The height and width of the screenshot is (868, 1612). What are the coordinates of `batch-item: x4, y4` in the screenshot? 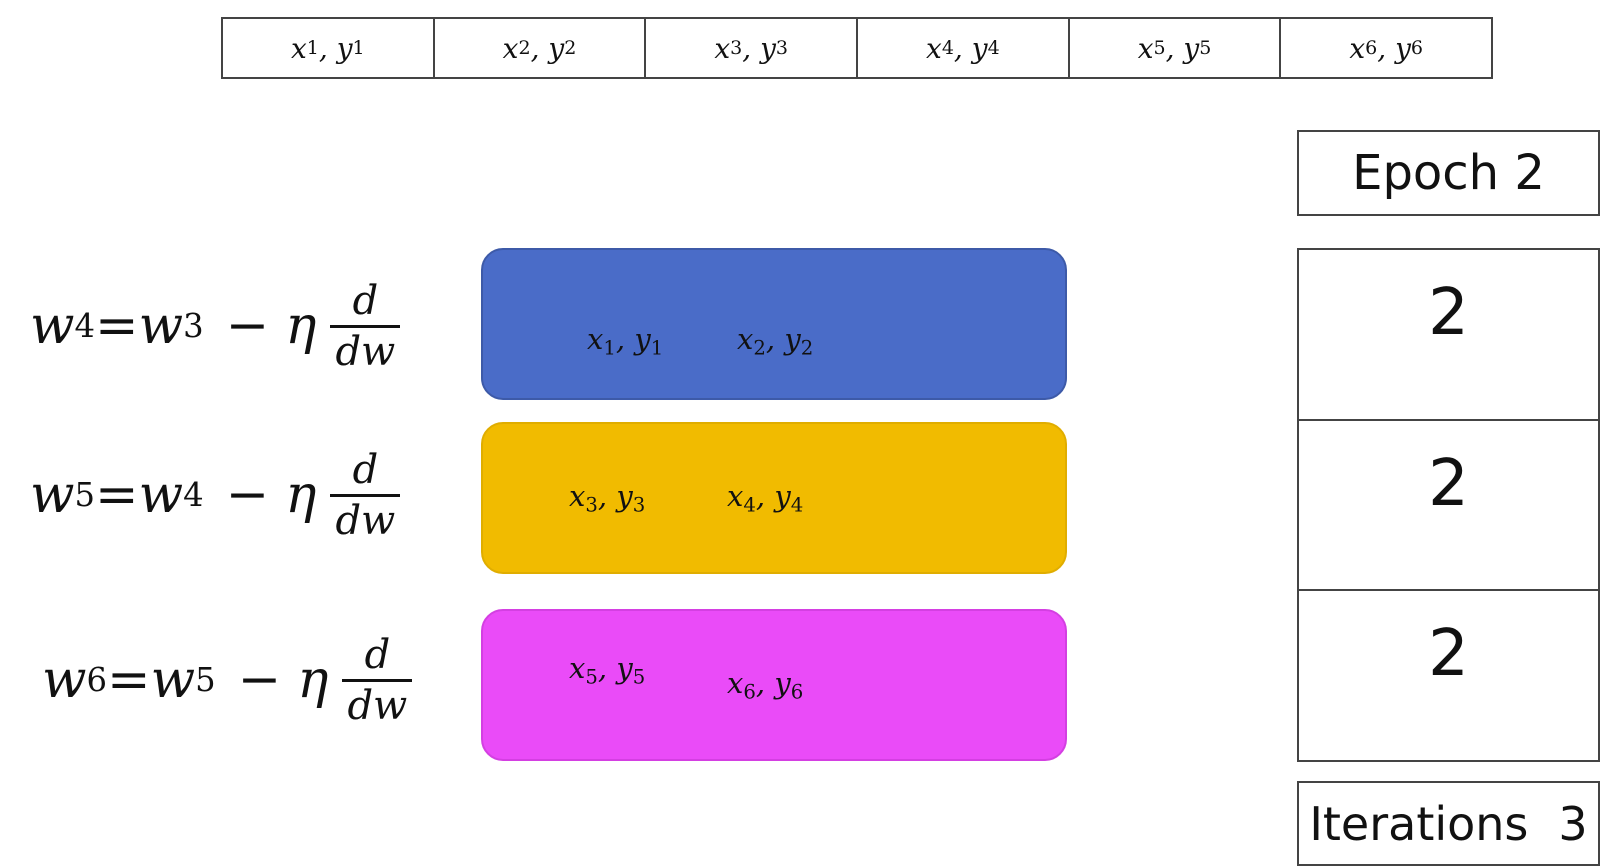 It's located at (765, 498).